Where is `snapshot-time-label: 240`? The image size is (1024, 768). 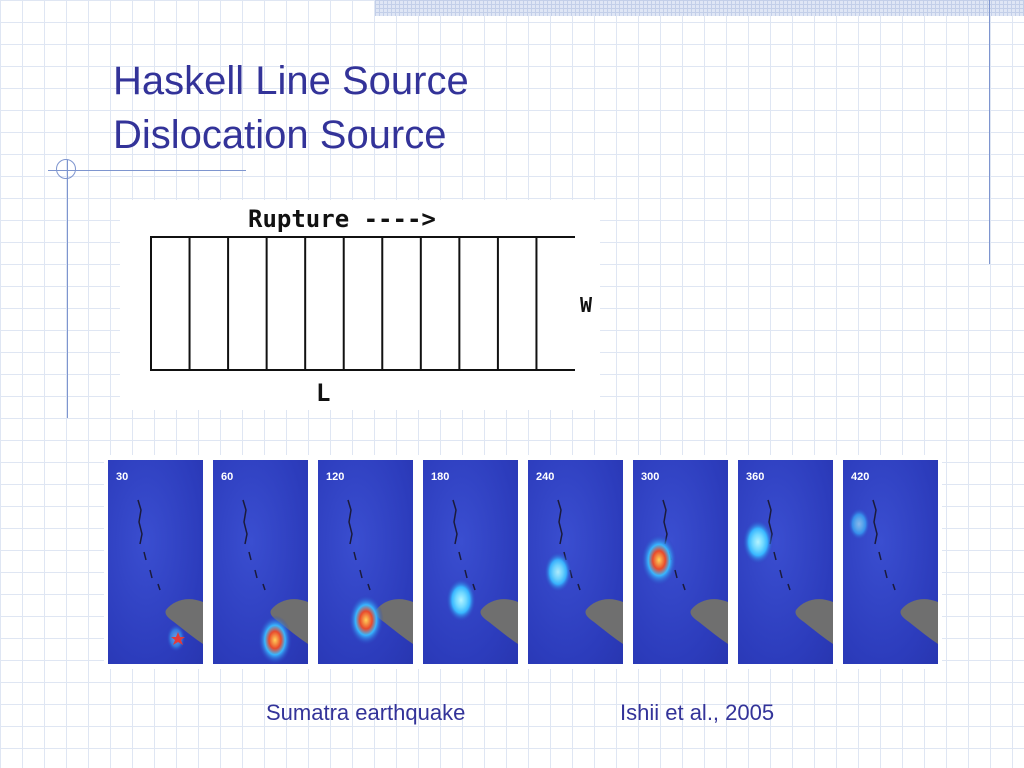
snapshot-time-label: 240 is located at coordinates (545, 477).